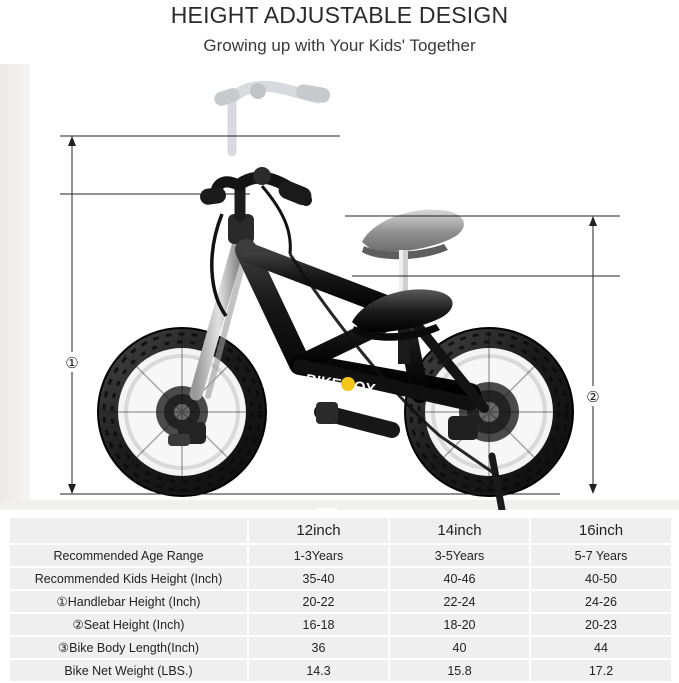 The image size is (679, 683). I want to click on row-value: 14.3, so click(318, 670).